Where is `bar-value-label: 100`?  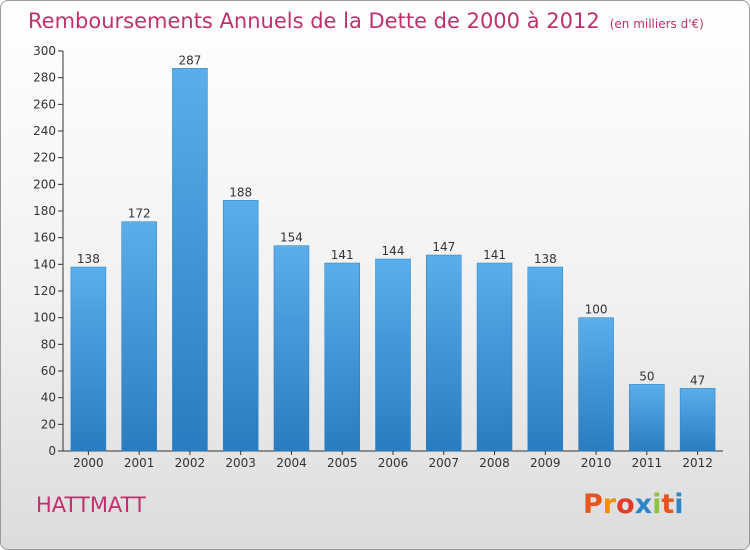 bar-value-label: 100 is located at coordinates (596, 310).